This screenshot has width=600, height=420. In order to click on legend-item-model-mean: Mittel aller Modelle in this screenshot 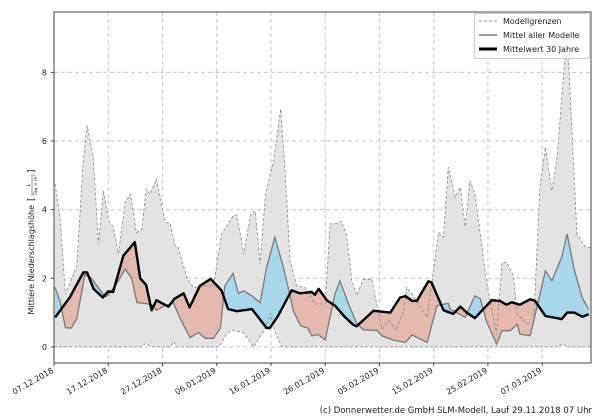, I will do `click(532, 35)`.